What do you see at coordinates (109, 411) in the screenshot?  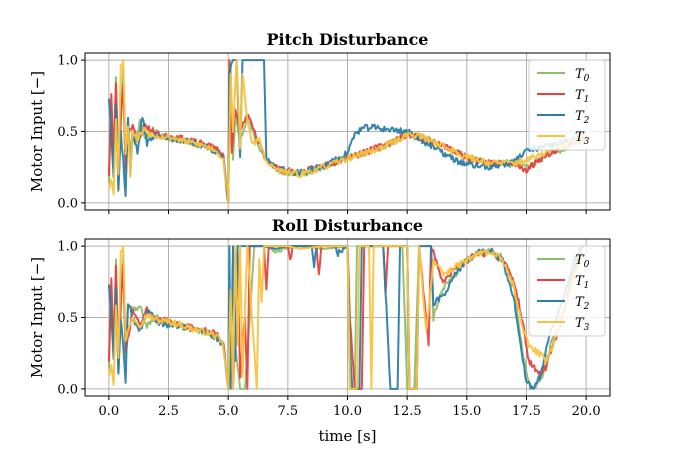 I see `x-tick-label: 0.0` at bounding box center [109, 411].